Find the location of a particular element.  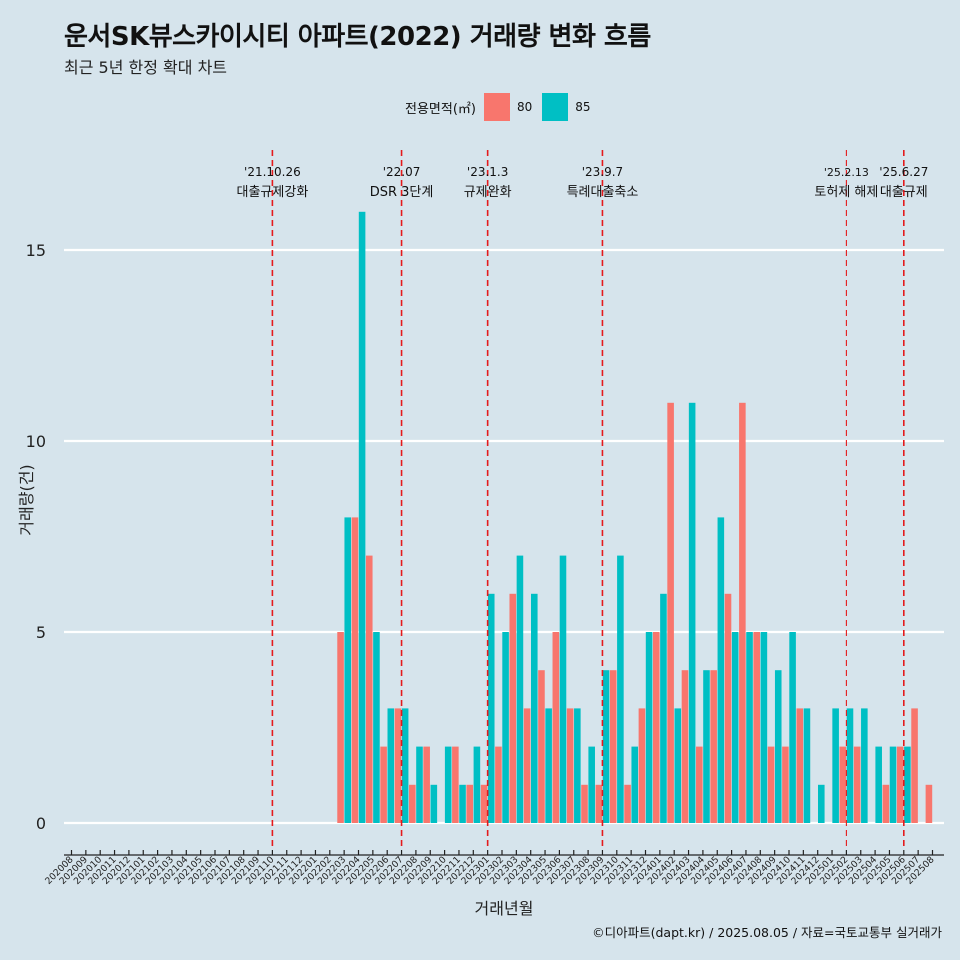

legend-title: 전용면적(㎡) is located at coordinates (440, 109).